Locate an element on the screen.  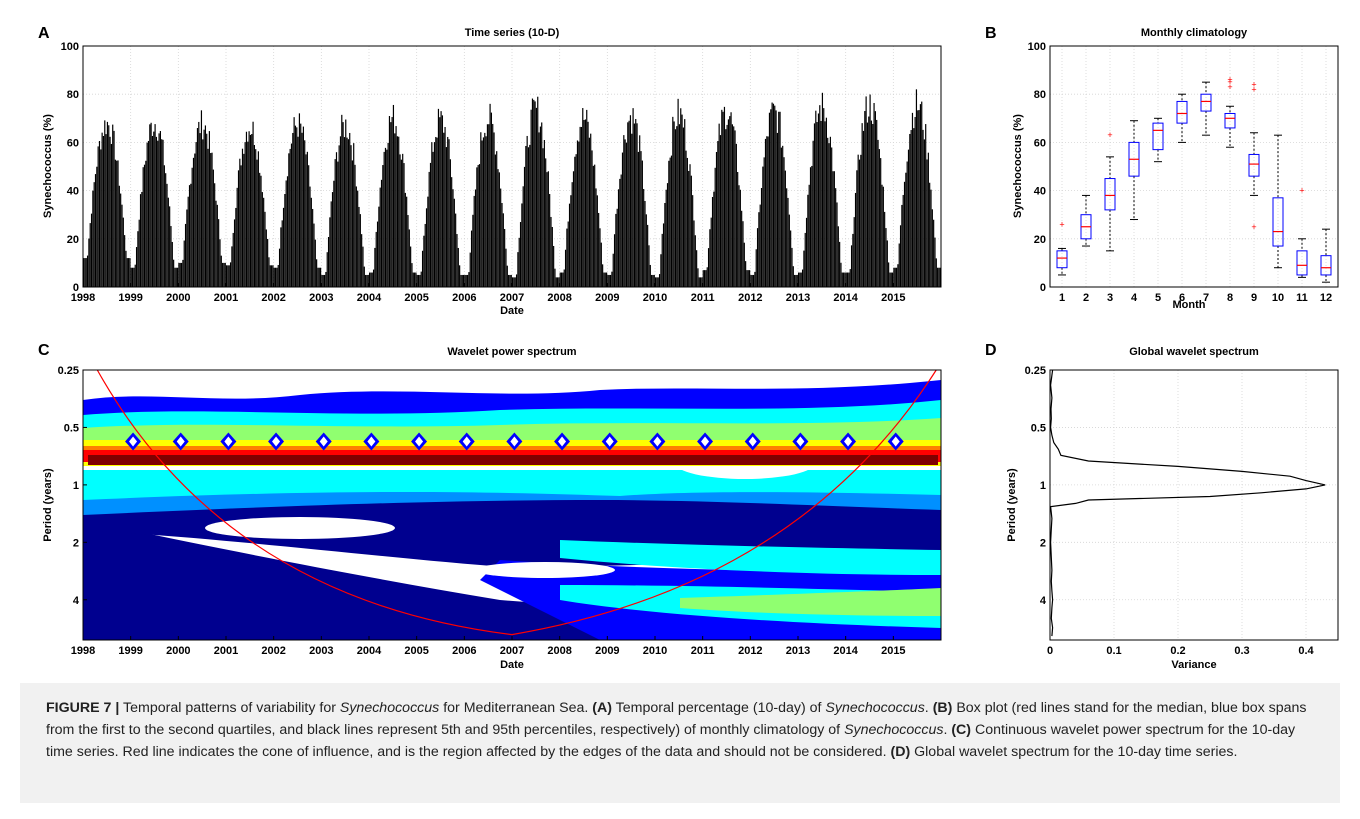
x-tick-label: 1999 is located at coordinates (130, 298).